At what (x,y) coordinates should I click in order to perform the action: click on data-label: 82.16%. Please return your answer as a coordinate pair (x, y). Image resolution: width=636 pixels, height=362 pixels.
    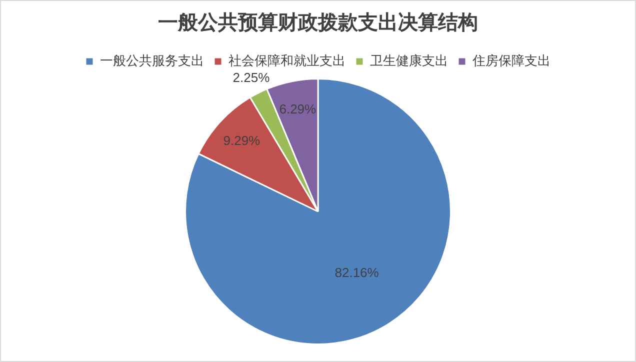
    Looking at the image, I should click on (357, 272).